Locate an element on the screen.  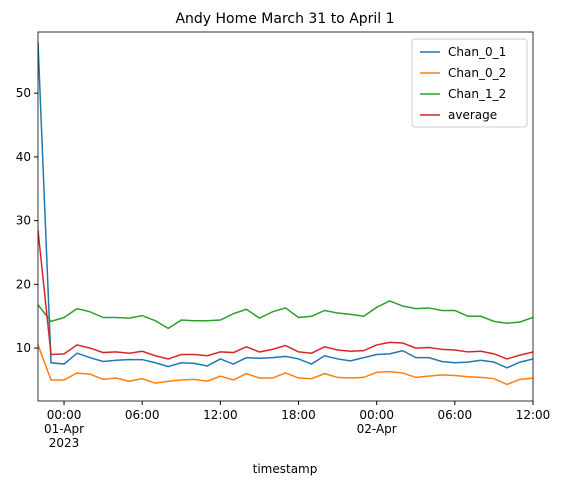
legend-label: Chan_1_2 is located at coordinates (477, 94).